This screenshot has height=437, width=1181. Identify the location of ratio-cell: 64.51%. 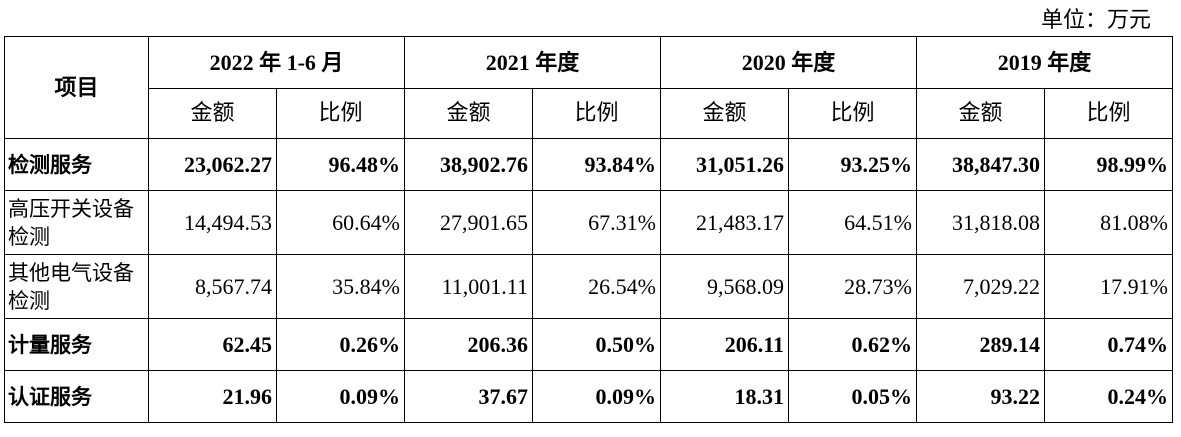
(852, 222).